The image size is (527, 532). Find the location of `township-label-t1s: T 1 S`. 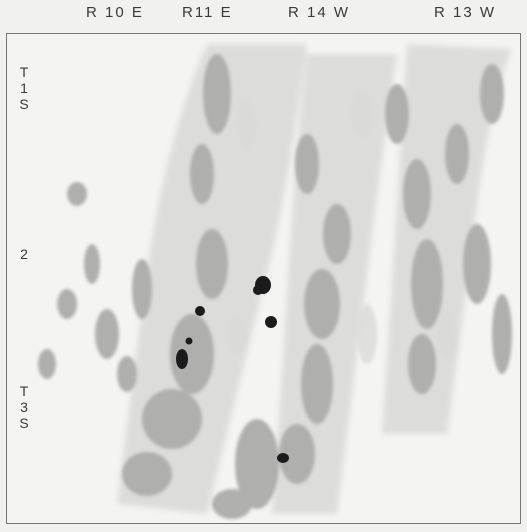

township-label-t1s: T 1 S is located at coordinates (24, 88).